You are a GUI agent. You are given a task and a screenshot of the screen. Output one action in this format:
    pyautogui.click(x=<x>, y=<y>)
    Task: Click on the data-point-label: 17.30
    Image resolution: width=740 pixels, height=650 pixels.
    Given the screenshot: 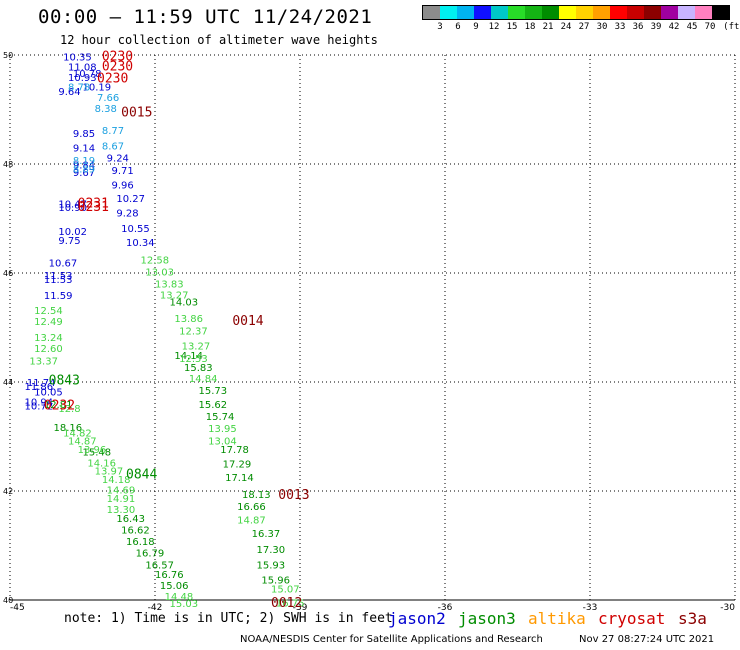 What is the action you would take?
    pyautogui.click(x=271, y=550)
    